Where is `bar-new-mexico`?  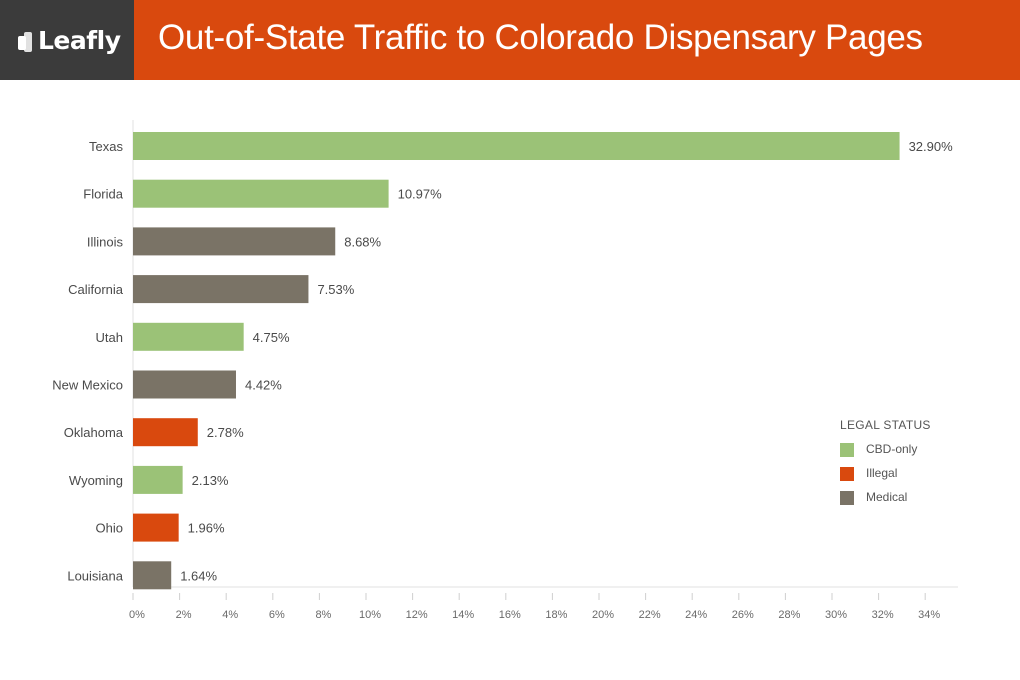 bar-new-mexico is located at coordinates (184, 384).